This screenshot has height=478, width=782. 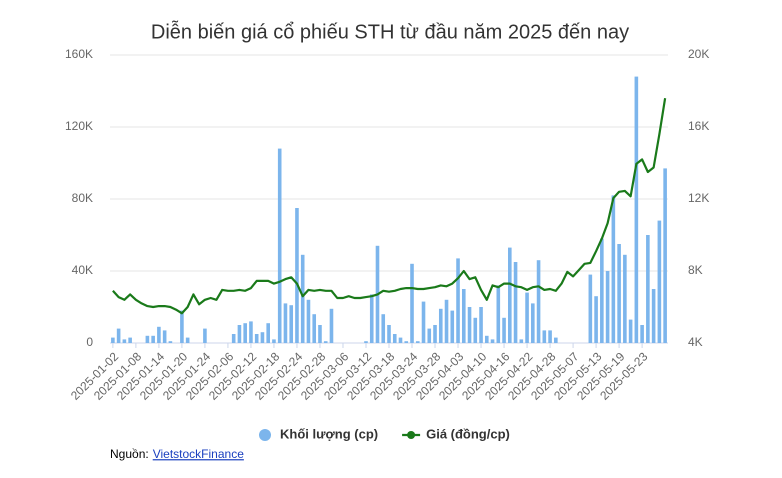 What do you see at coordinates (265, 435) in the screenshot?
I see `legend-swatch` at bounding box center [265, 435].